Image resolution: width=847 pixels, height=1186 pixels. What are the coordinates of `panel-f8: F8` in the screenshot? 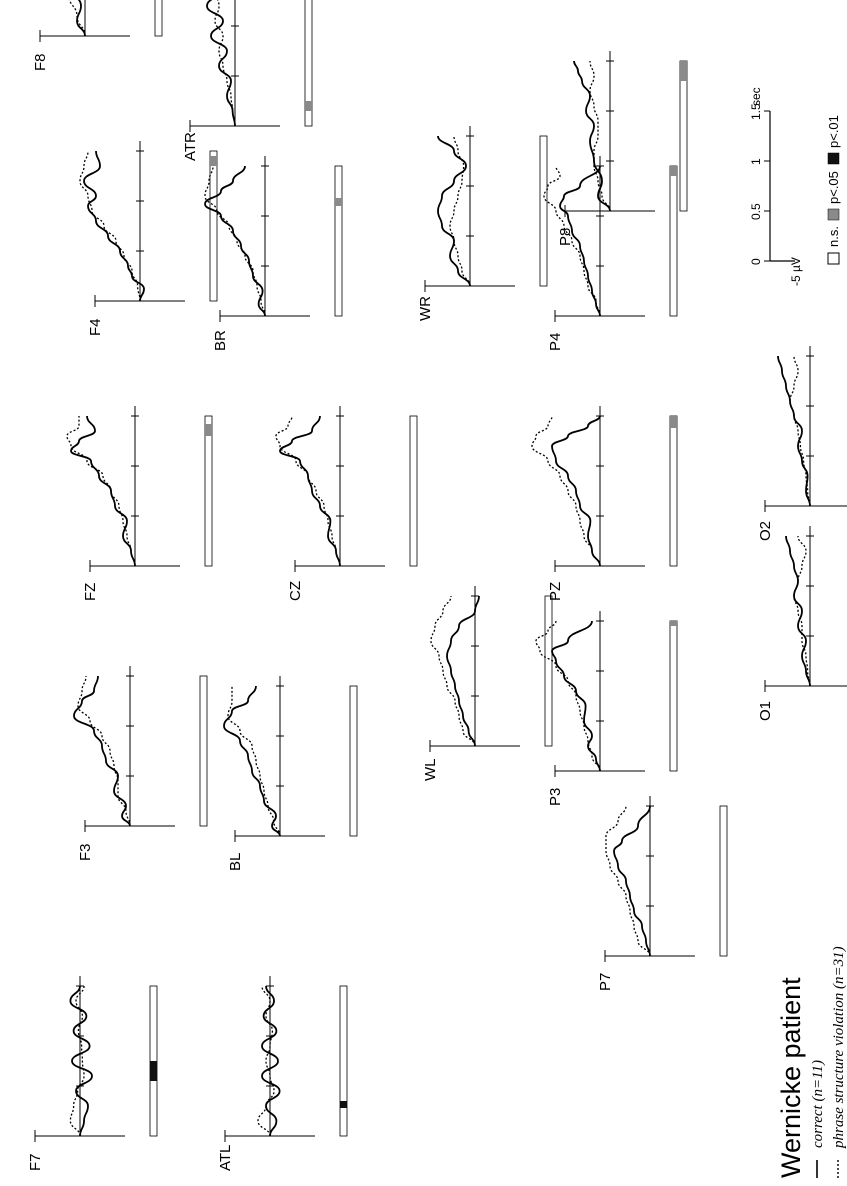 It's located at (97, 35).